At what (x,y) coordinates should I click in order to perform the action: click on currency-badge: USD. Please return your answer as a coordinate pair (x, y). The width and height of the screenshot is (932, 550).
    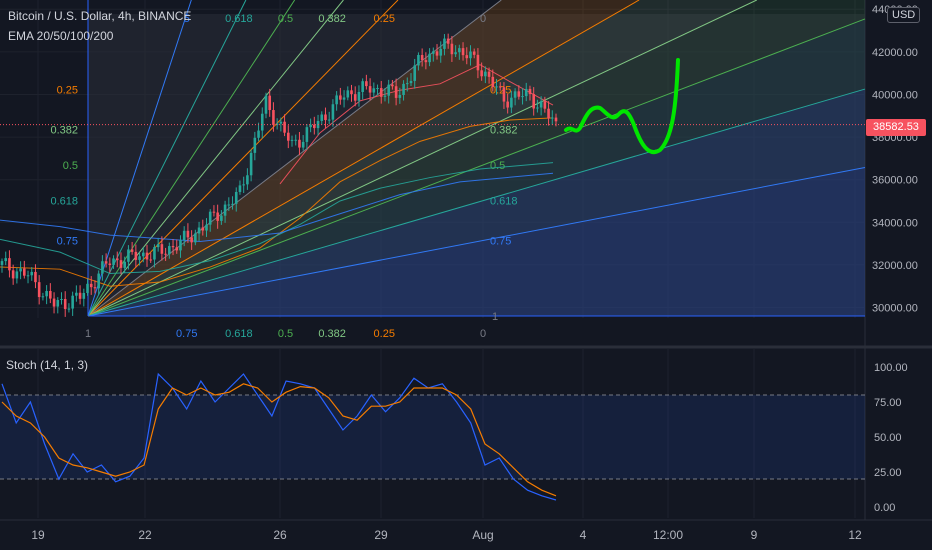
    Looking at the image, I should click on (904, 15).